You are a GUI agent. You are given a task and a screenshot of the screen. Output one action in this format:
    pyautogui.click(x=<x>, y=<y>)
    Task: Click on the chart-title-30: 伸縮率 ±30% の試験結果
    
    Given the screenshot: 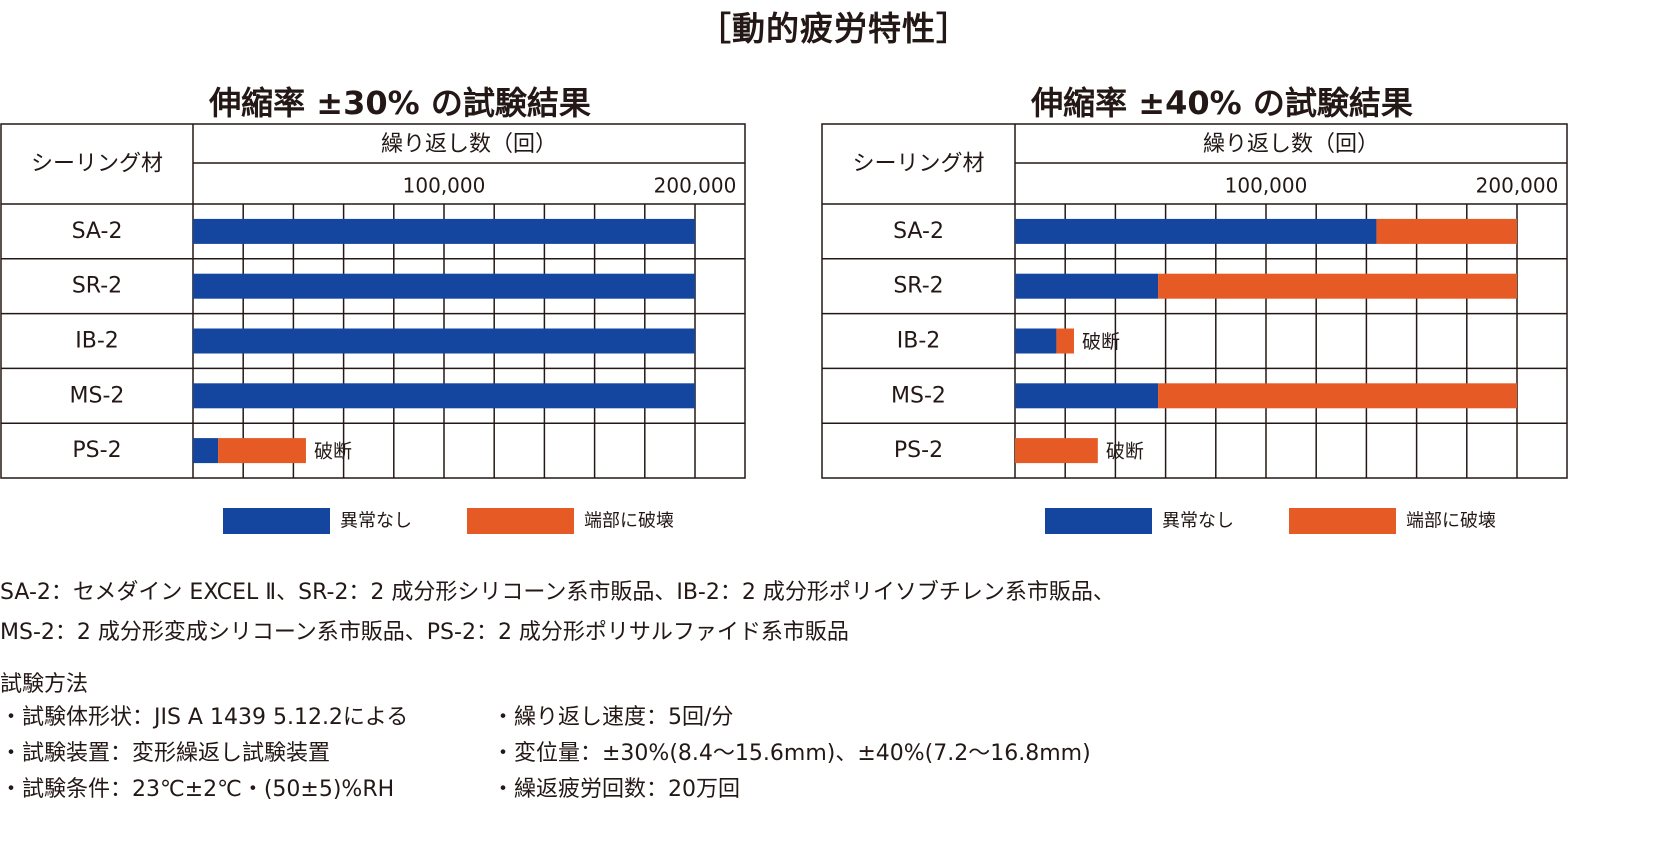 What is the action you would take?
    pyautogui.click(x=400, y=103)
    